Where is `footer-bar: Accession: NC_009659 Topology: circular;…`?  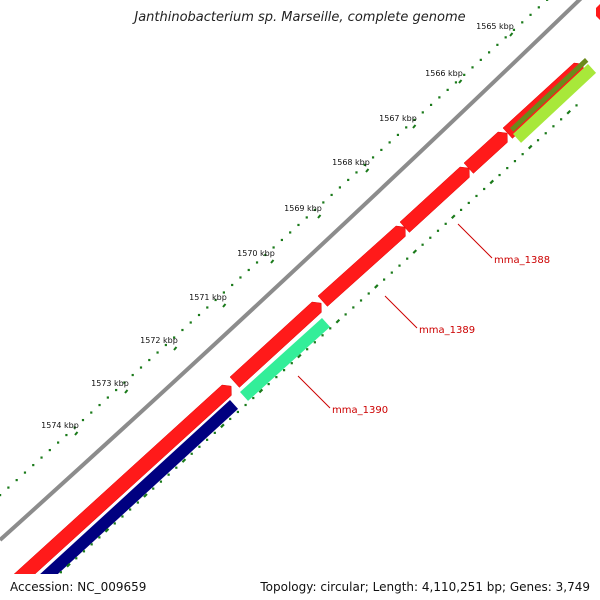
footer-bar: Accession: NC_009659 Topology: circular;… is located at coordinates (300, 587).